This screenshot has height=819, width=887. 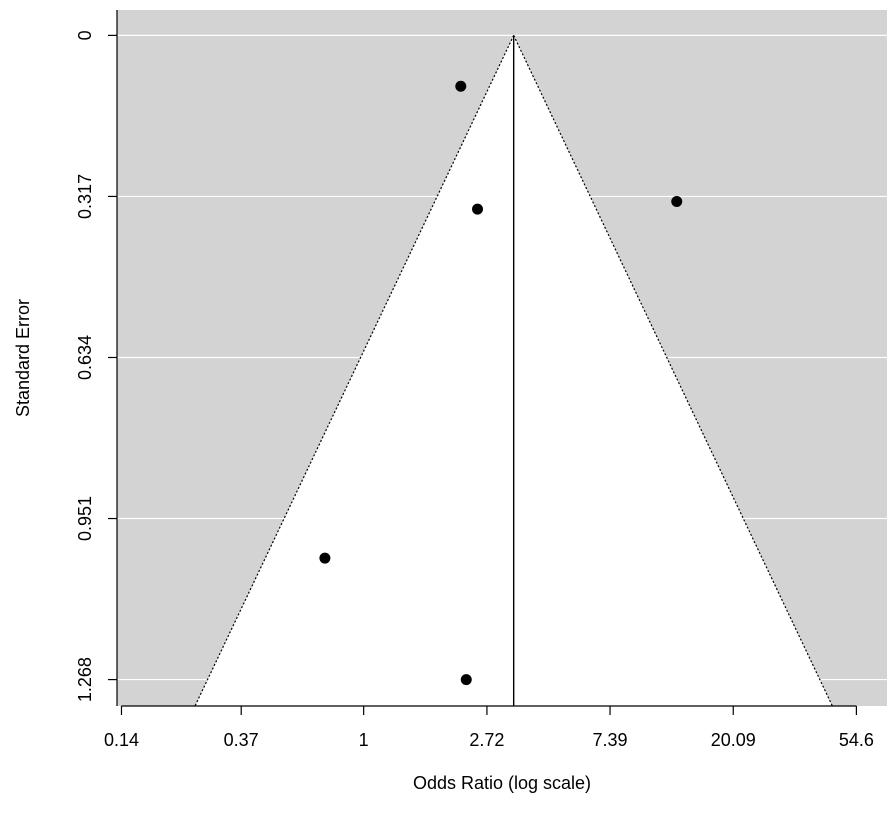 What do you see at coordinates (85, 35) in the screenshot?
I see `y-tick-label: 0` at bounding box center [85, 35].